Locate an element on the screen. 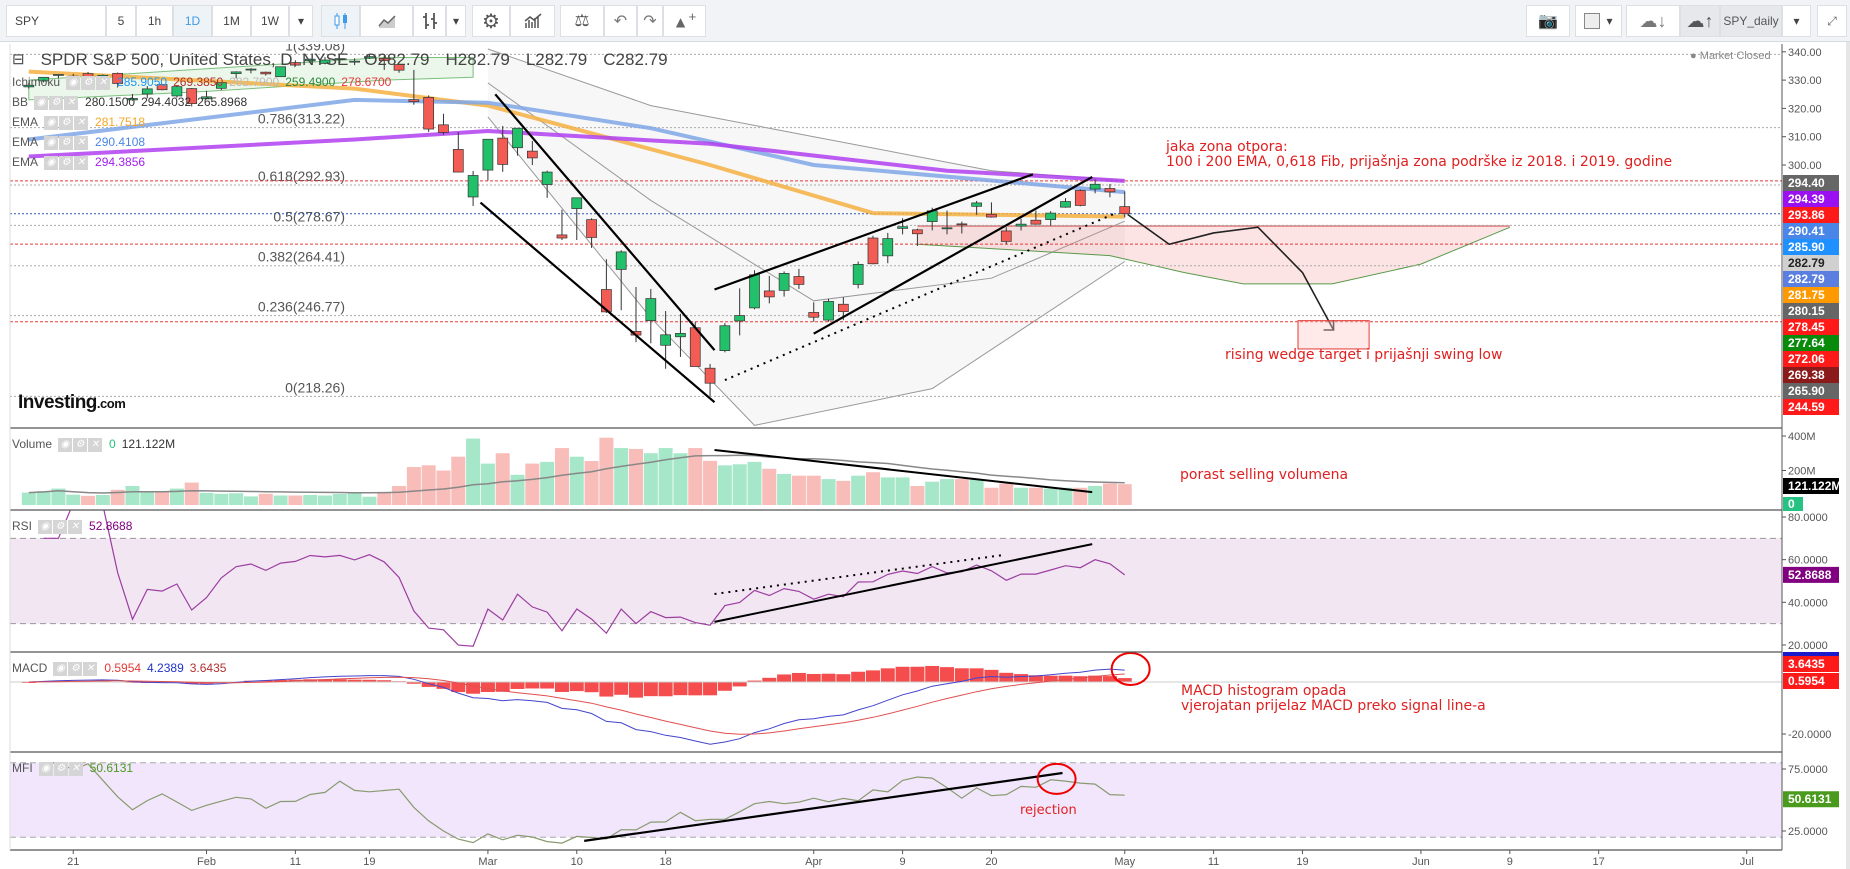  macd-line is located at coordinates (576, 706).